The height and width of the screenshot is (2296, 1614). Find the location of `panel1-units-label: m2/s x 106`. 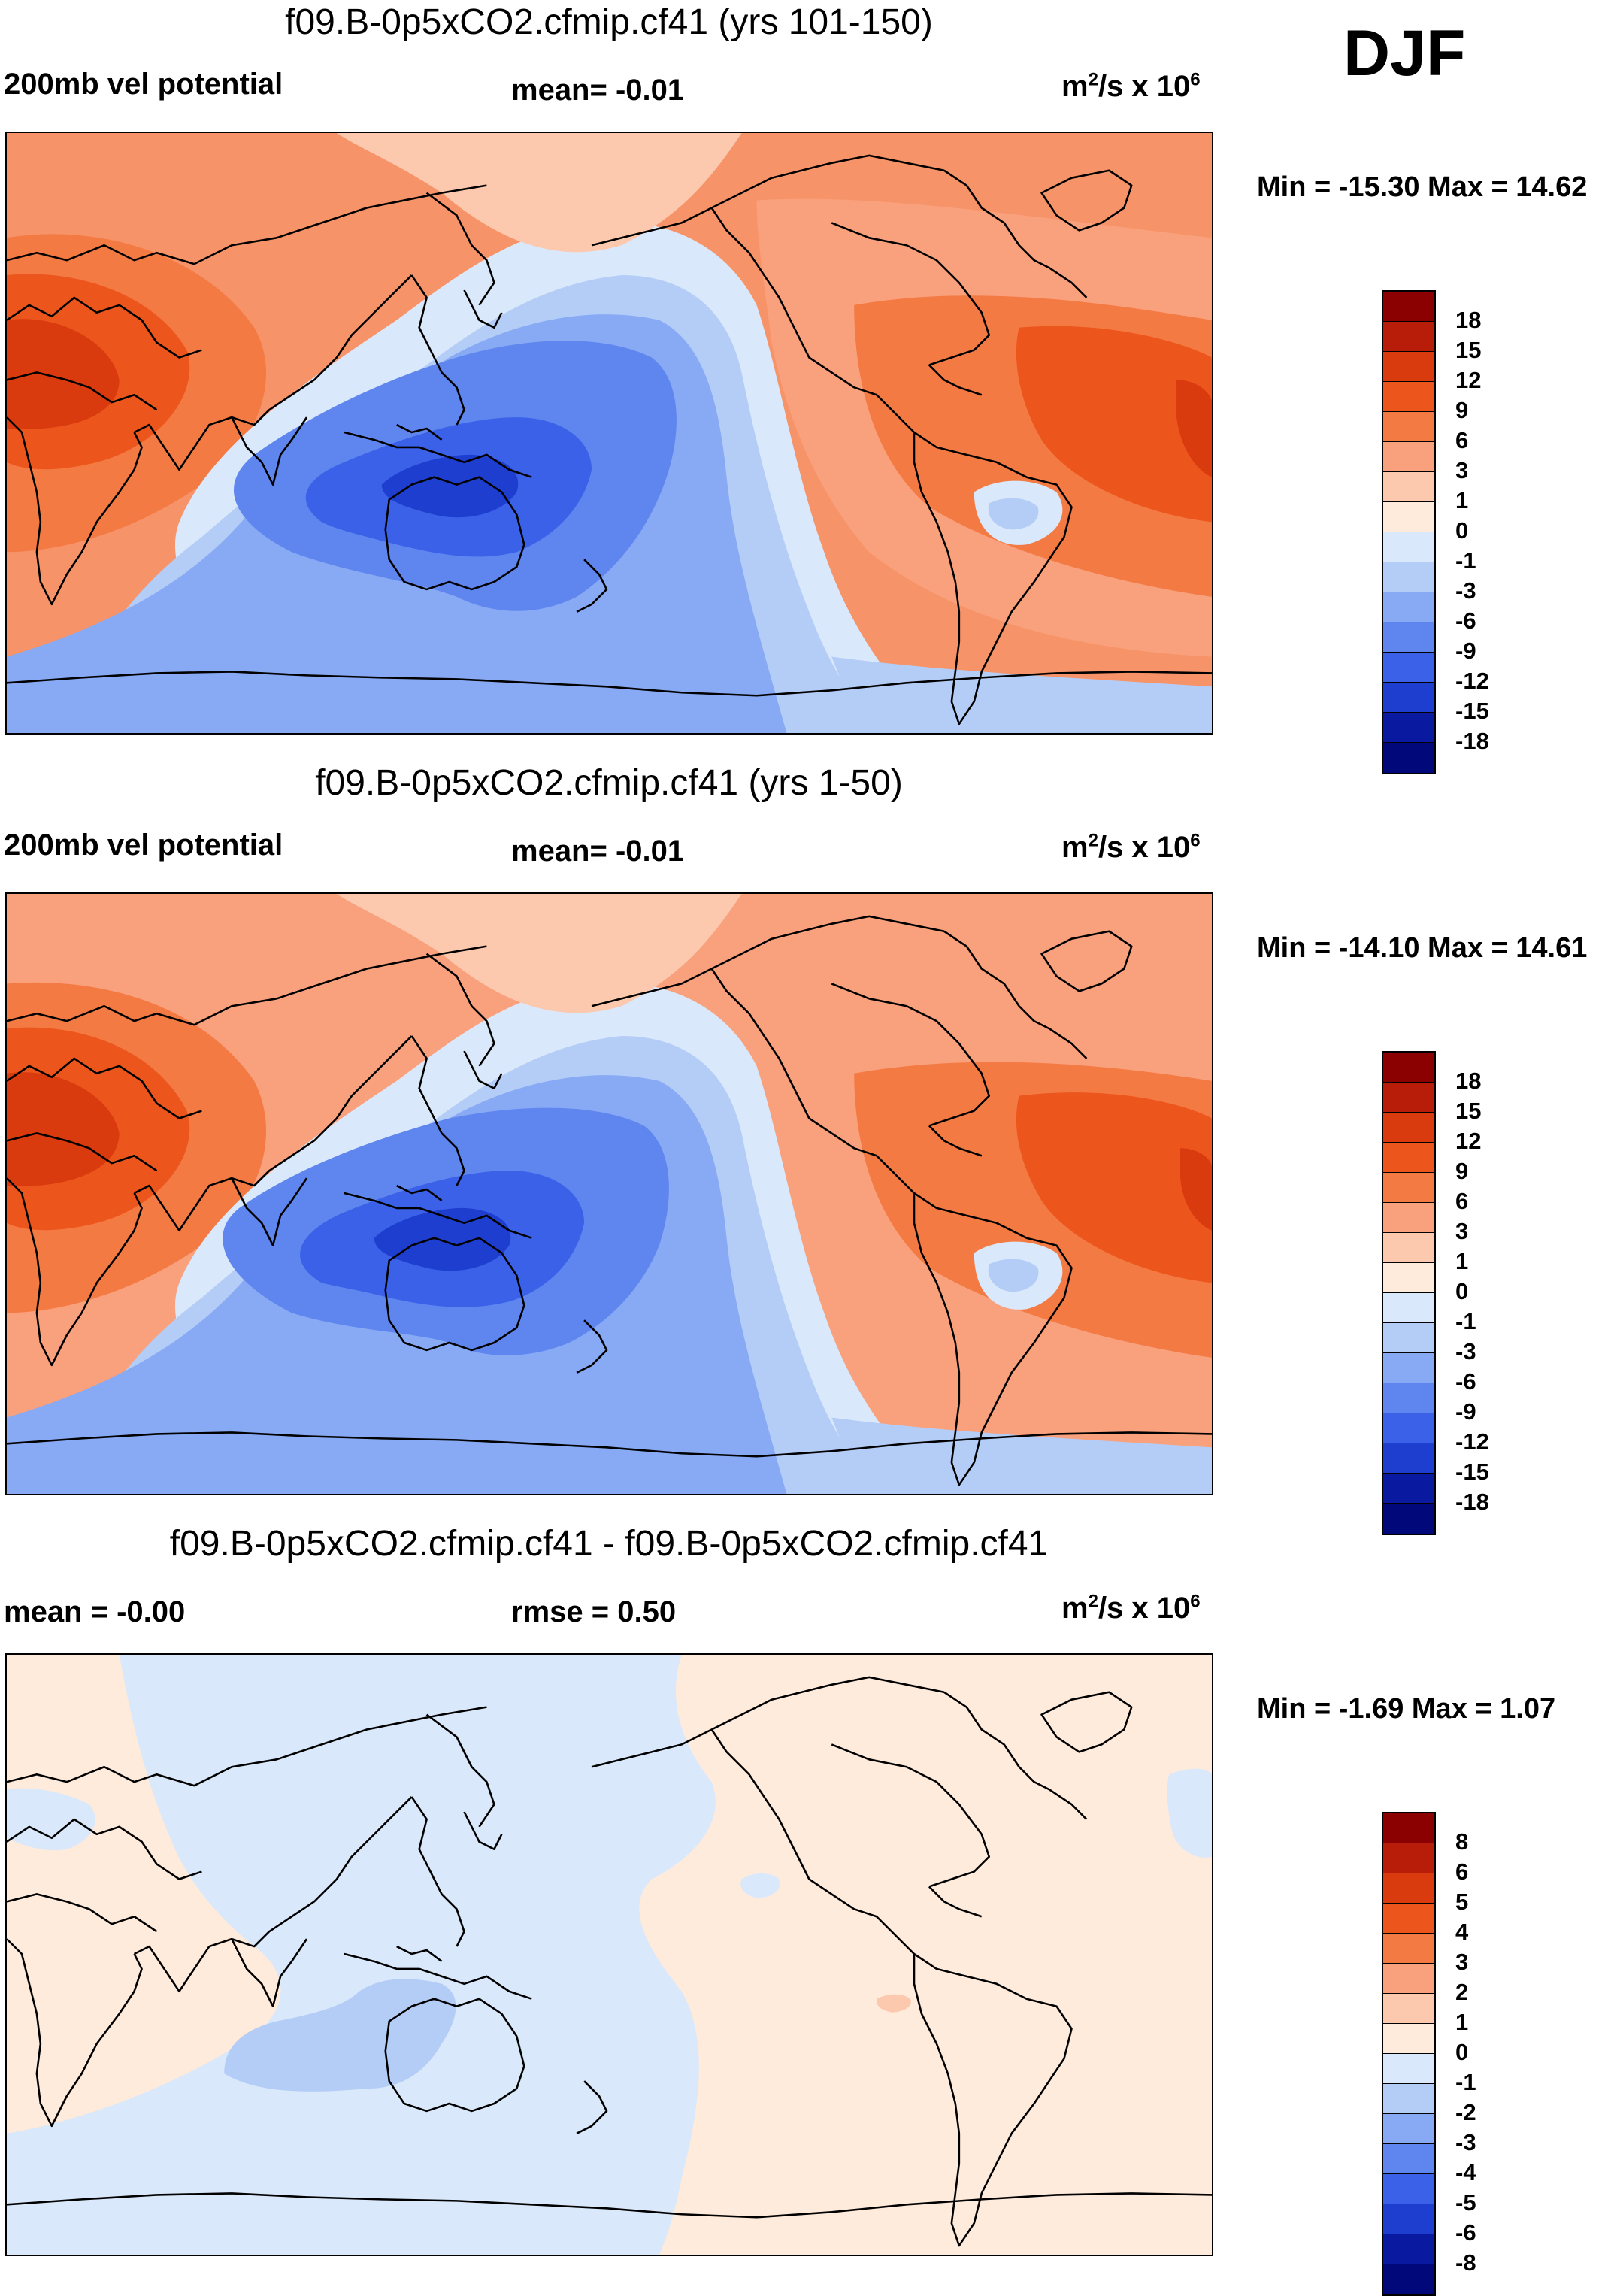

panel1-units-label: m2/s x 106 is located at coordinates (1131, 86).